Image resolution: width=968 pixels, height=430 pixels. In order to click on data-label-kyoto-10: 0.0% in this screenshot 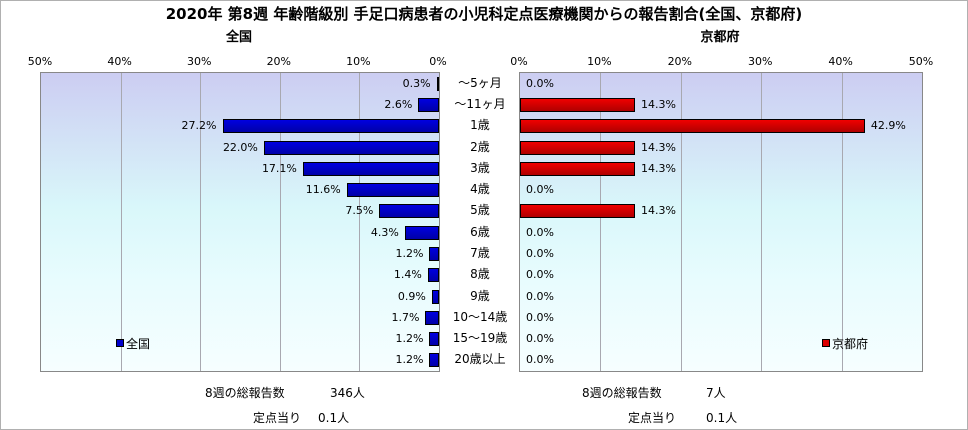, I will do `click(540, 296)`.